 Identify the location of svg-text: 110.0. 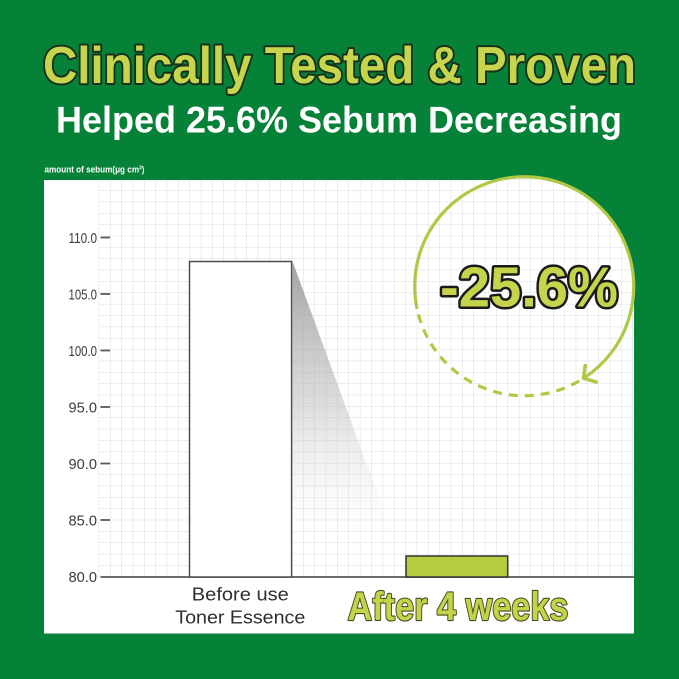
(83, 238).